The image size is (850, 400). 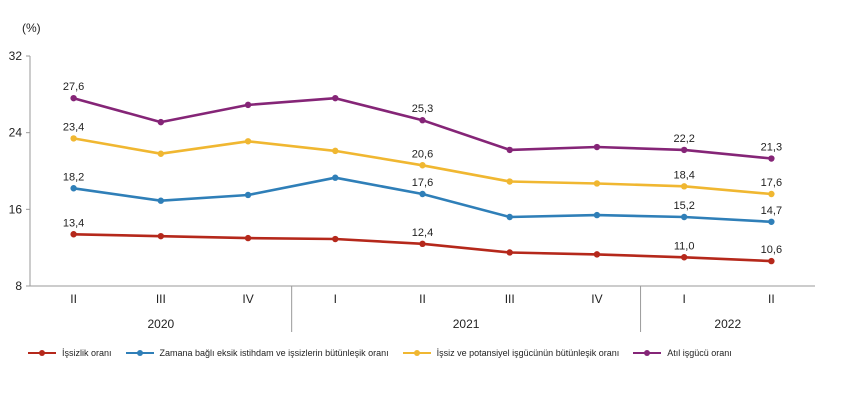 I want to click on year-label: 2021, so click(x=466, y=324).